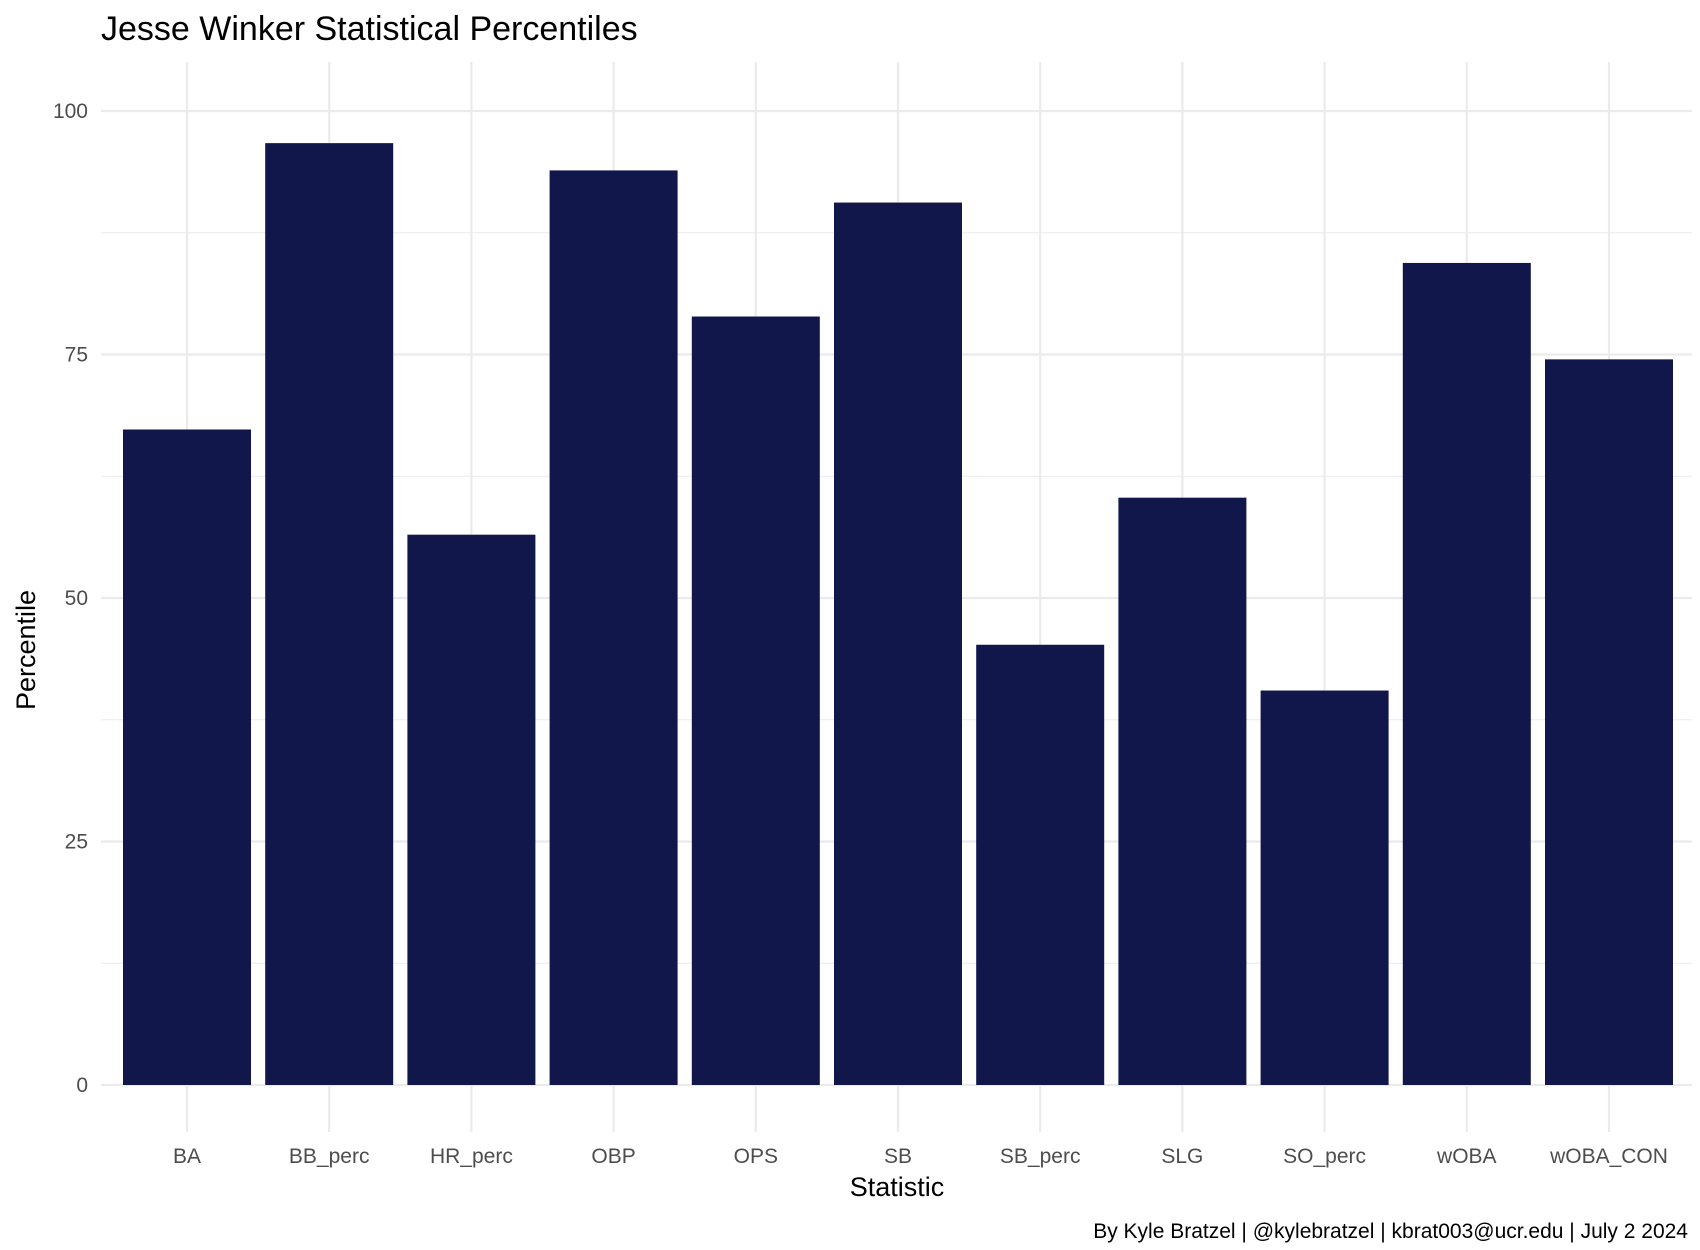 Image resolution: width=1700 pixels, height=1250 pixels. What do you see at coordinates (76, 842) in the screenshot?
I see `y-tick-label: 25` at bounding box center [76, 842].